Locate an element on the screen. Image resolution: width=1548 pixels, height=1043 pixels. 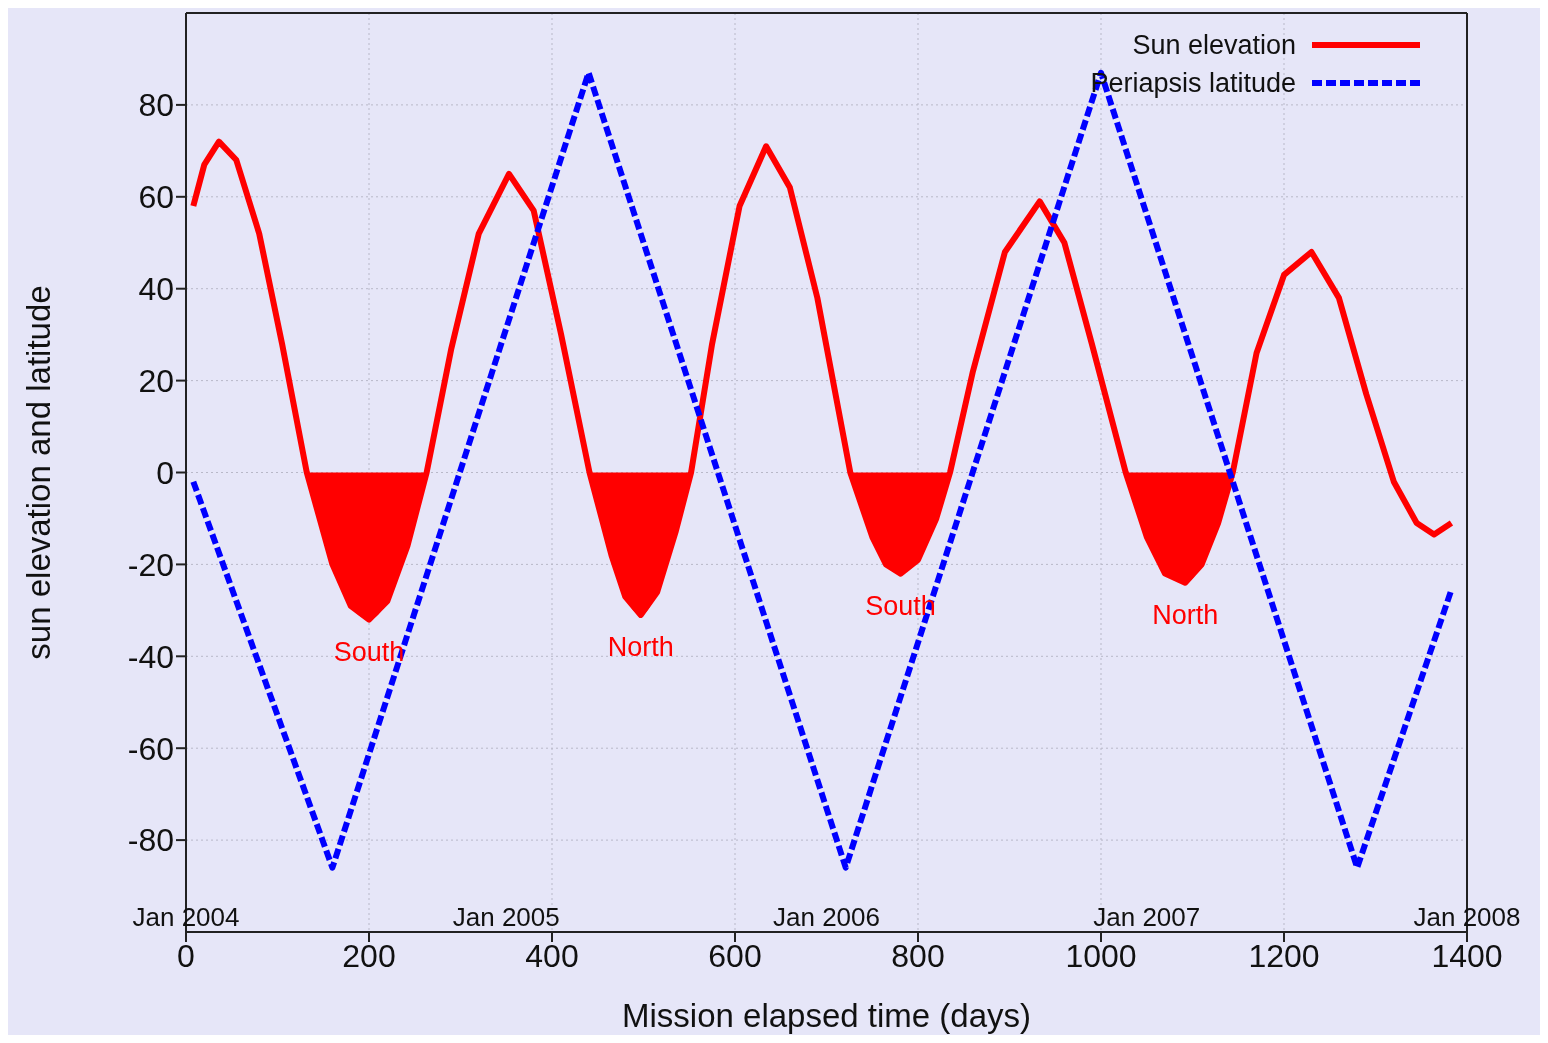
annotation: Jan 2007 is located at coordinates (1147, 917).